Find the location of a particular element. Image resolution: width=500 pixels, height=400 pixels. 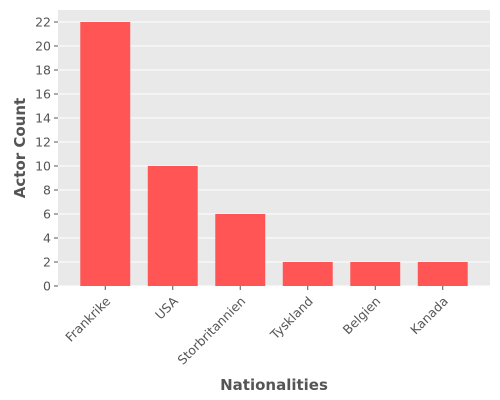

bar-frankrike is located at coordinates (105, 154).